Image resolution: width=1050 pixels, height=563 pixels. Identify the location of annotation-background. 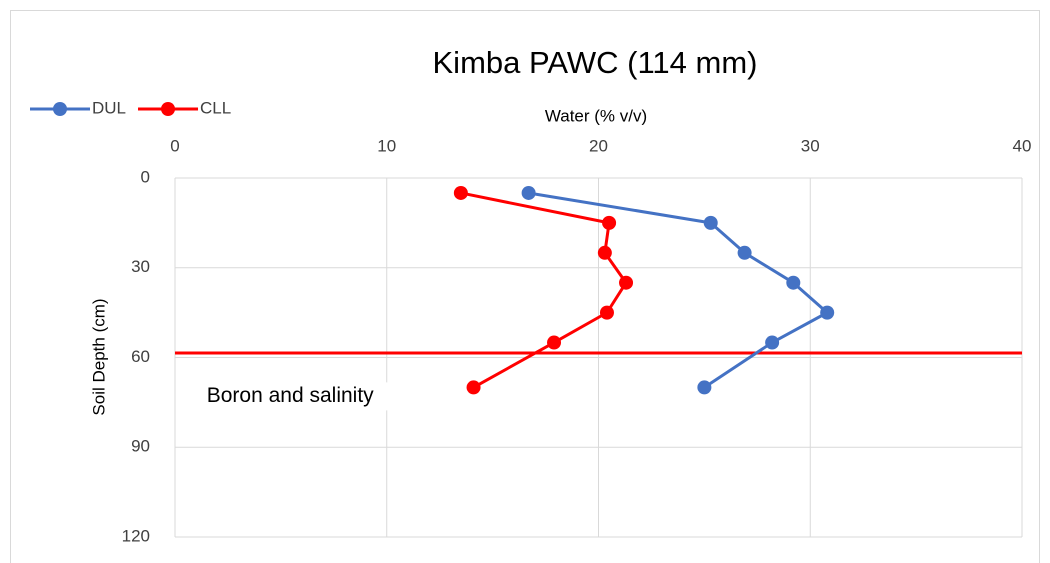
(315, 396).